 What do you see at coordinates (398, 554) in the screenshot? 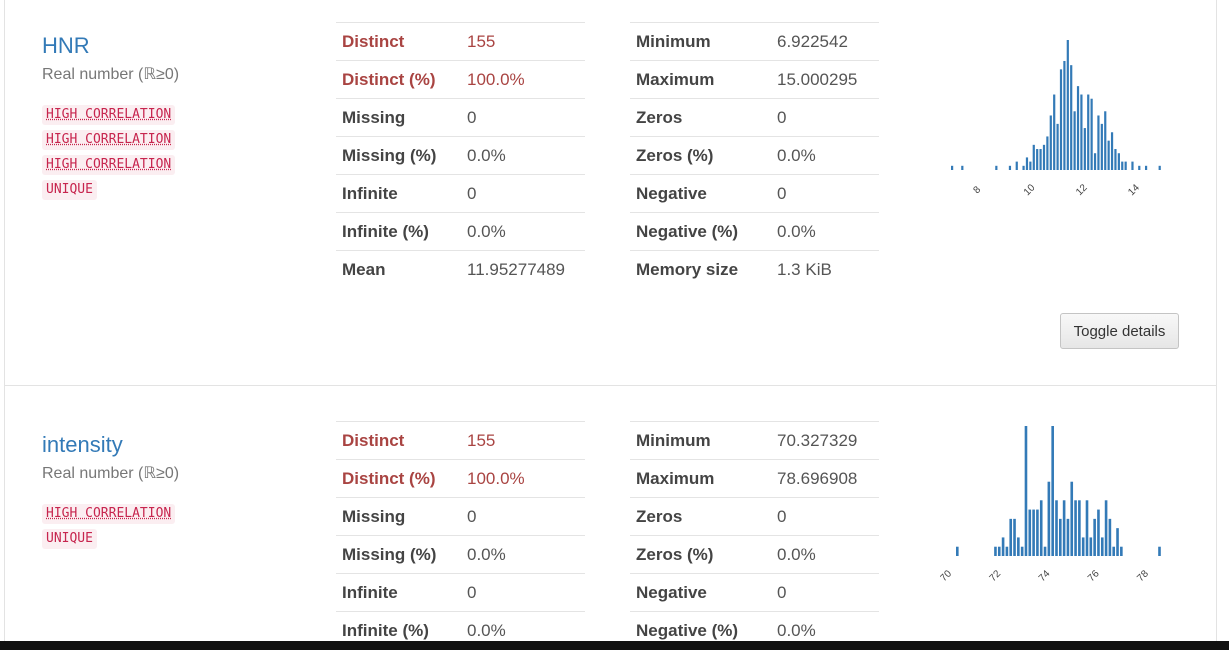
I see `stat-label: Missing (%)` at bounding box center [398, 554].